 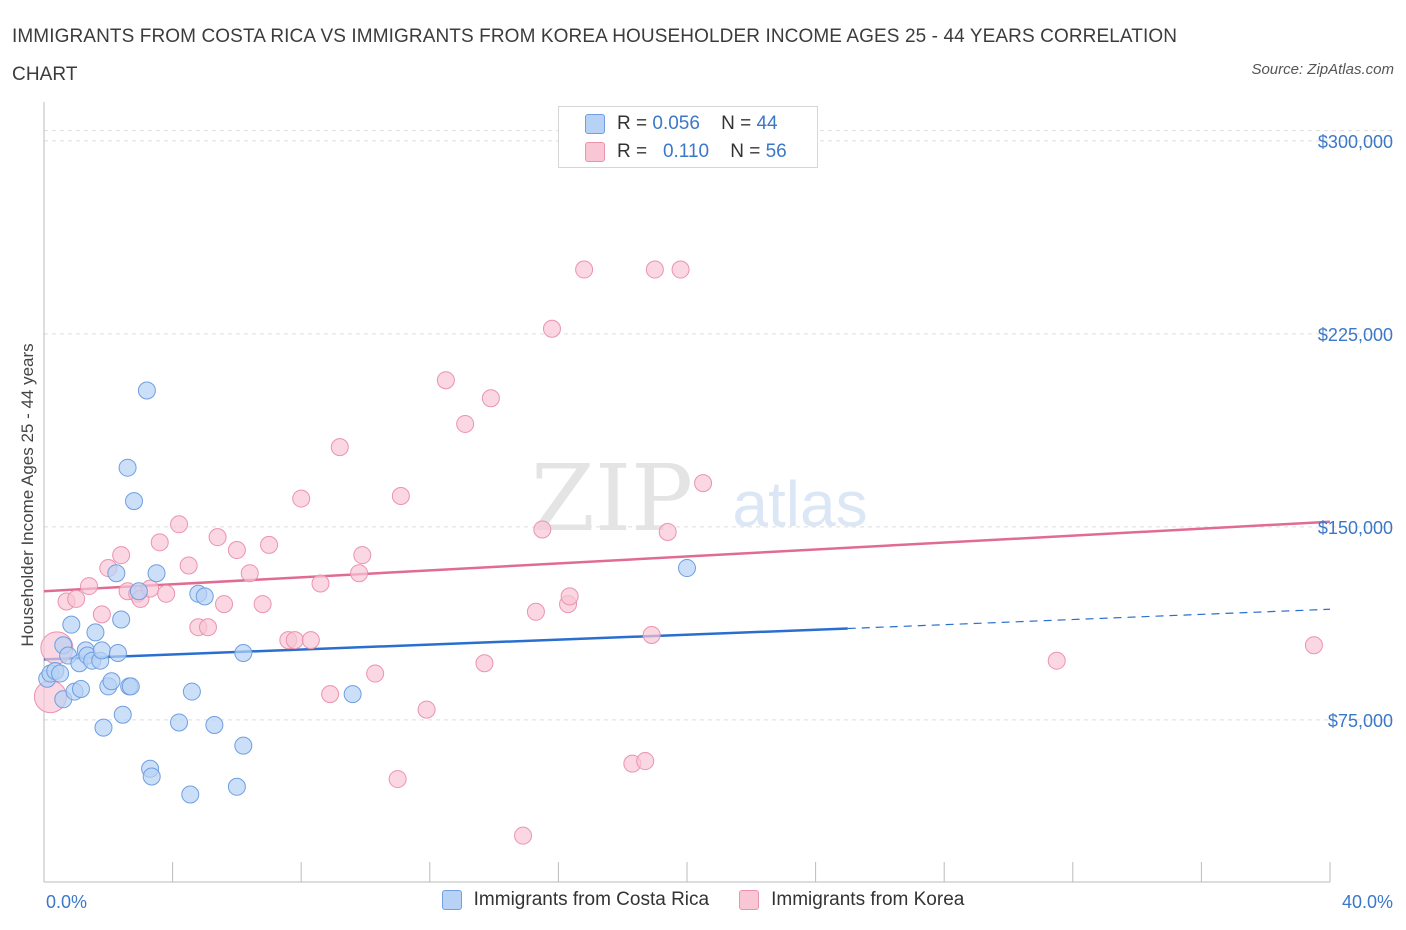 I want to click on y-tick-label: $225,000, so click(x=1355, y=335).